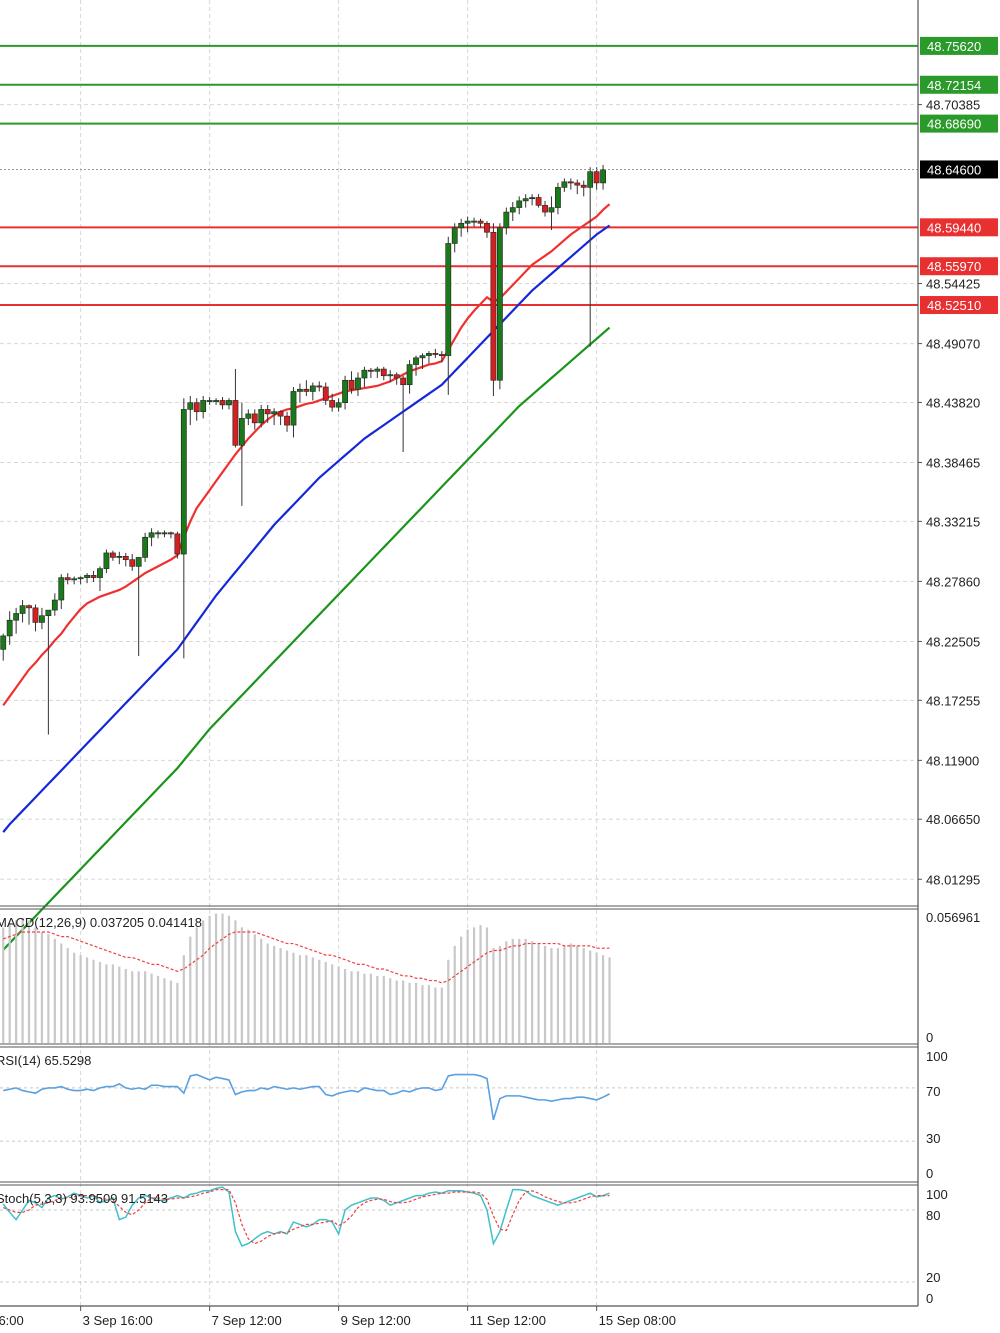  I want to click on macd-pane, so click(306, 978).